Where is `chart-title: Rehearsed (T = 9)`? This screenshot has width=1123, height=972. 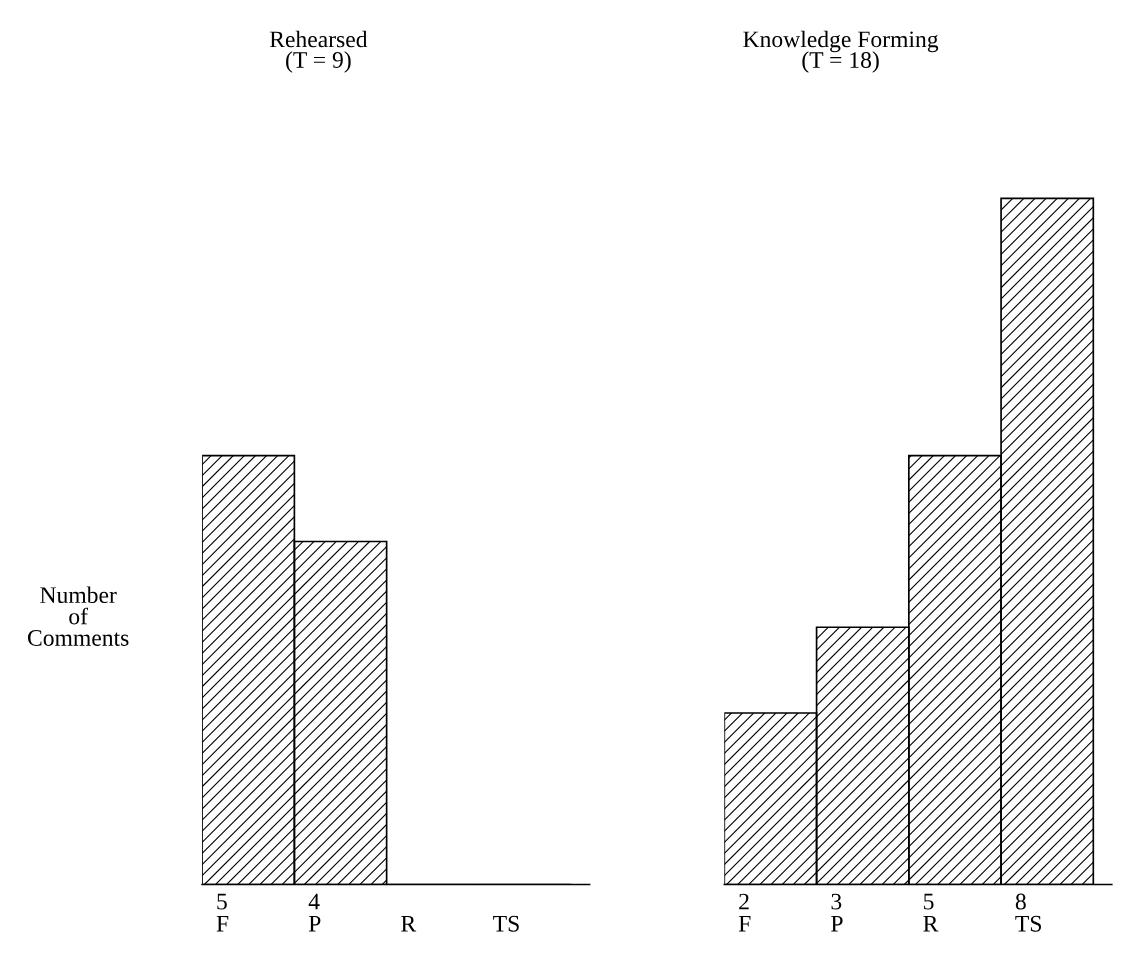
chart-title: Rehearsed (T = 9) is located at coordinates (318, 51).